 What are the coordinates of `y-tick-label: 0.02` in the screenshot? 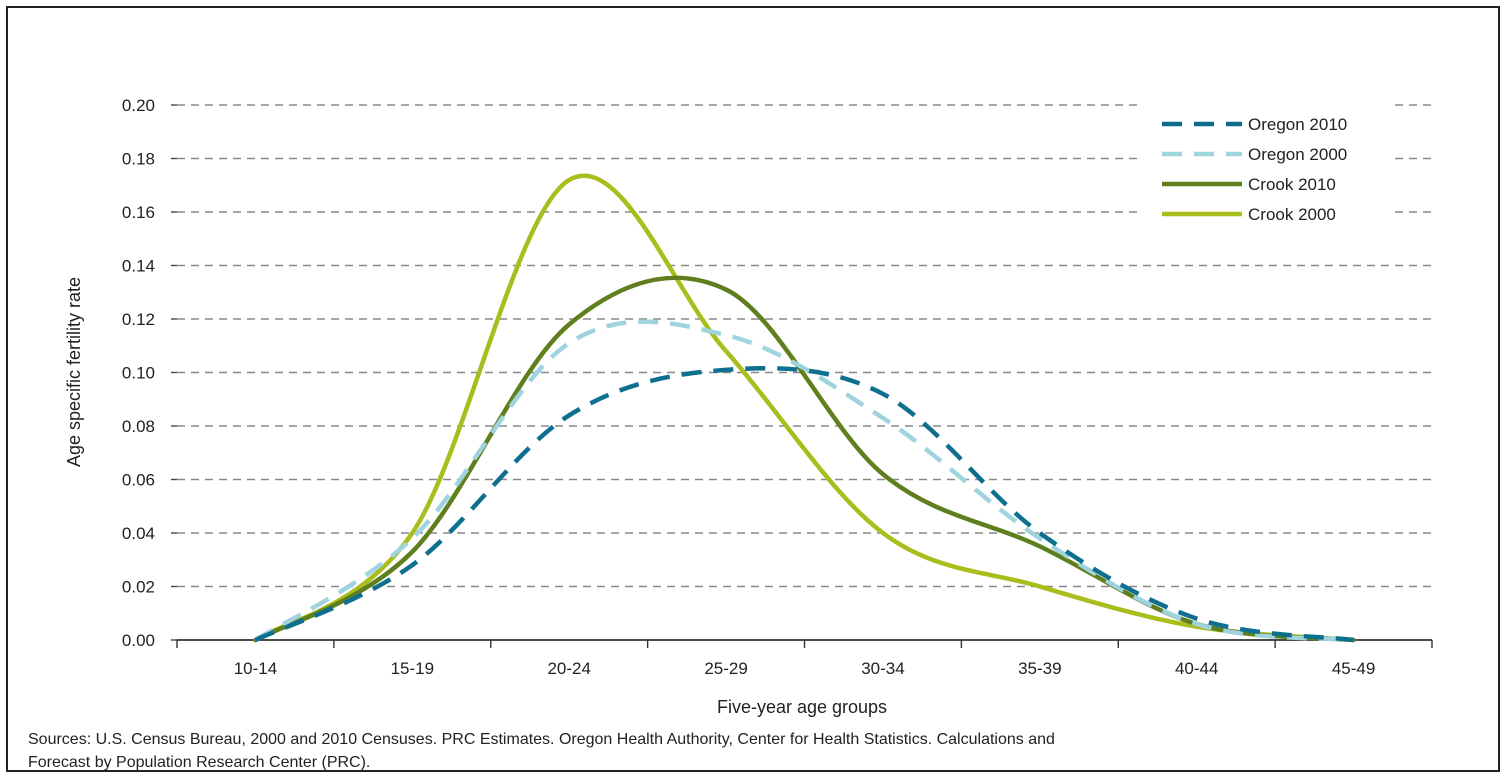 It's located at (138, 587).